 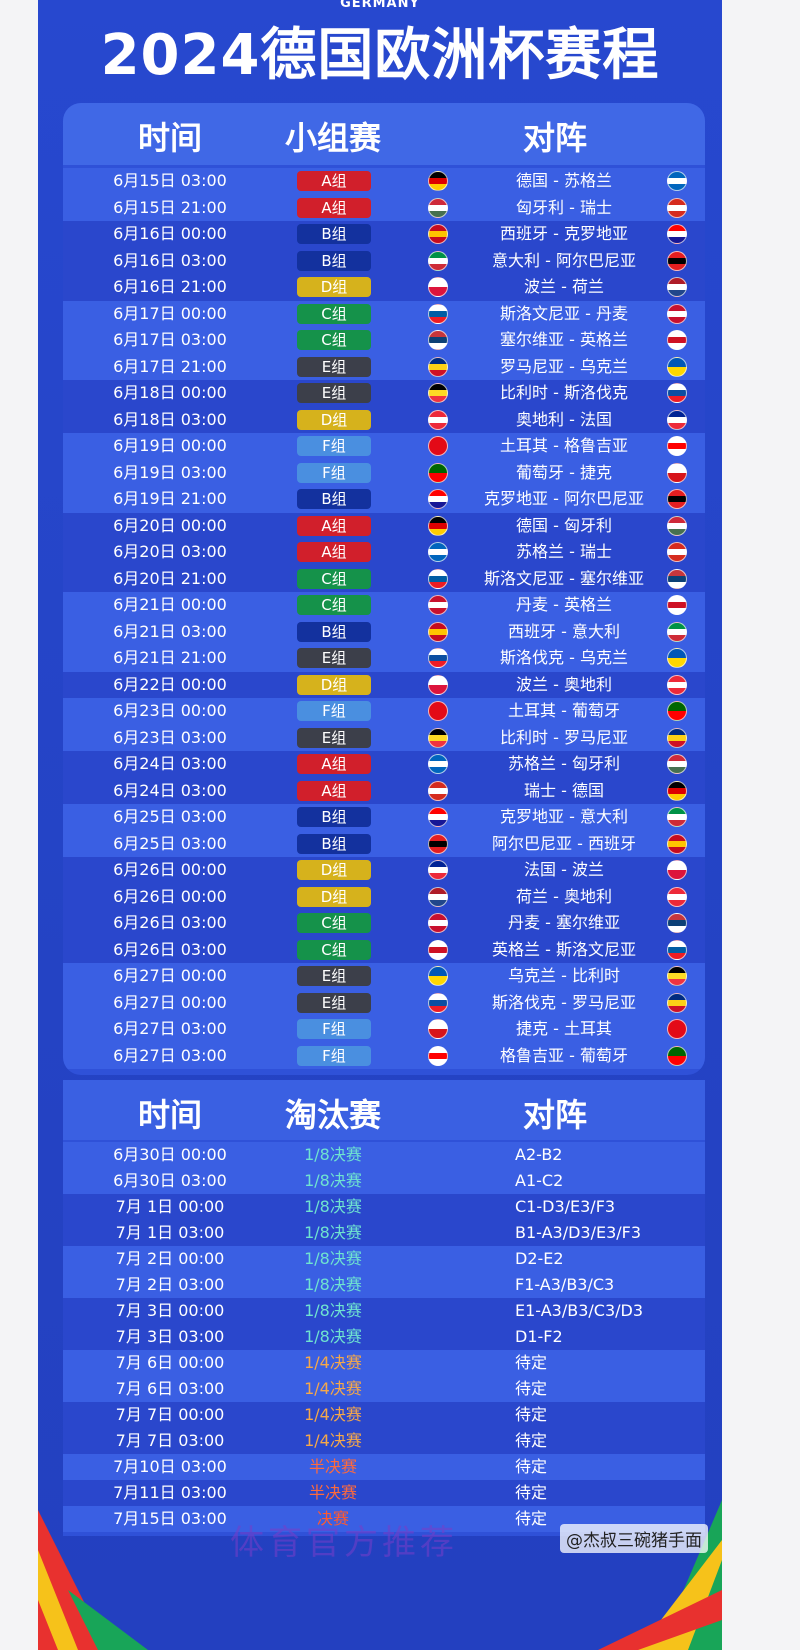 I want to click on group-badge: F组, so click(x=334, y=472).